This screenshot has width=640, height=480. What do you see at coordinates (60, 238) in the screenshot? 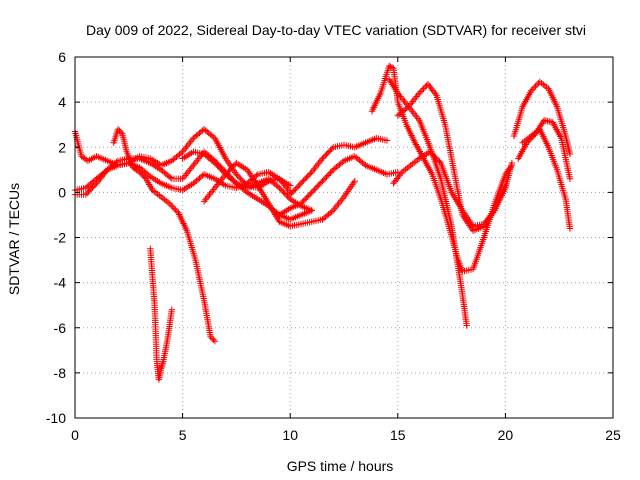
I see `y-tick-label: -2` at bounding box center [60, 238].